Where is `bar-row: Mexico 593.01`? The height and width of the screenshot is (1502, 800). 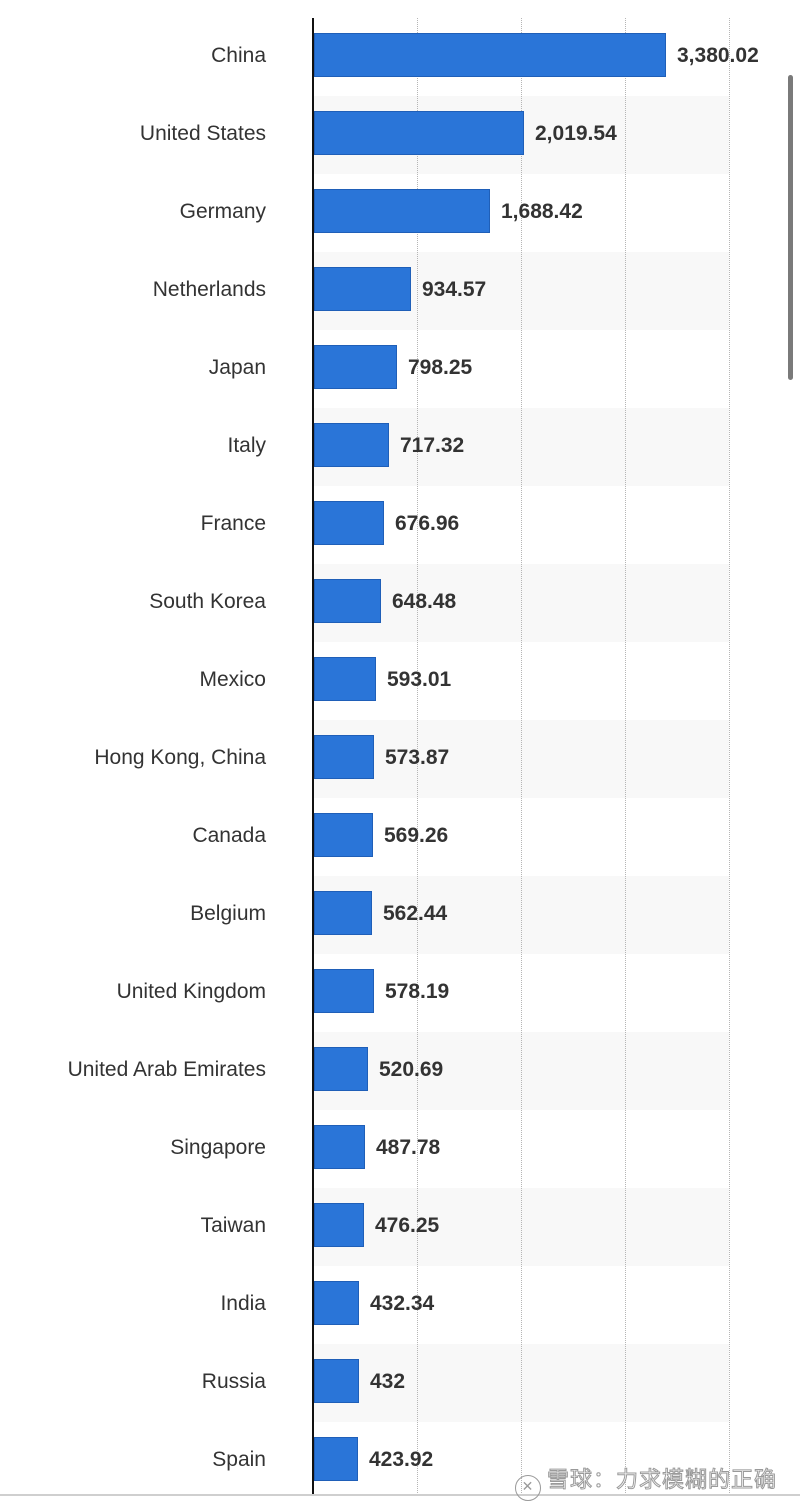 bar-row: Mexico 593.01 is located at coordinates (400, 680).